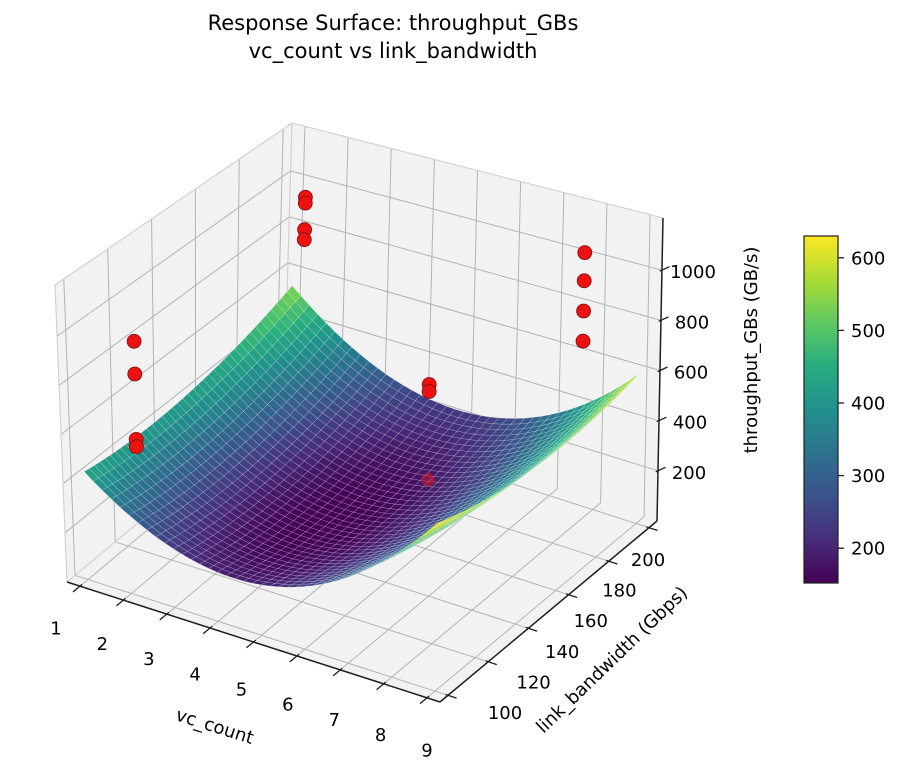 This screenshot has height=775, width=909. Describe the element at coordinates (533, 682) in the screenshot. I see `y-tick-label: 120` at that location.